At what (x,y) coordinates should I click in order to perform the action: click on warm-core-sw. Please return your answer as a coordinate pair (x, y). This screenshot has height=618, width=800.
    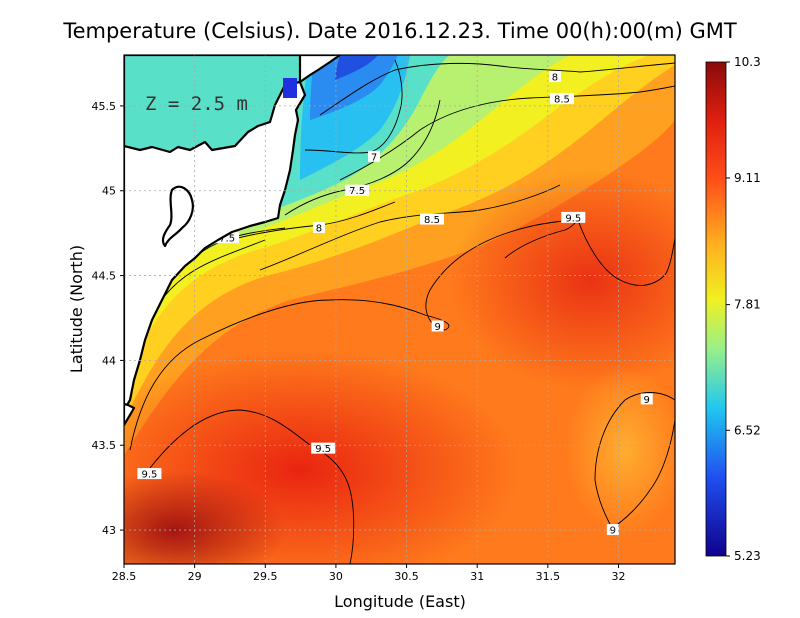
    Looking at the image, I should click on (204, 517).